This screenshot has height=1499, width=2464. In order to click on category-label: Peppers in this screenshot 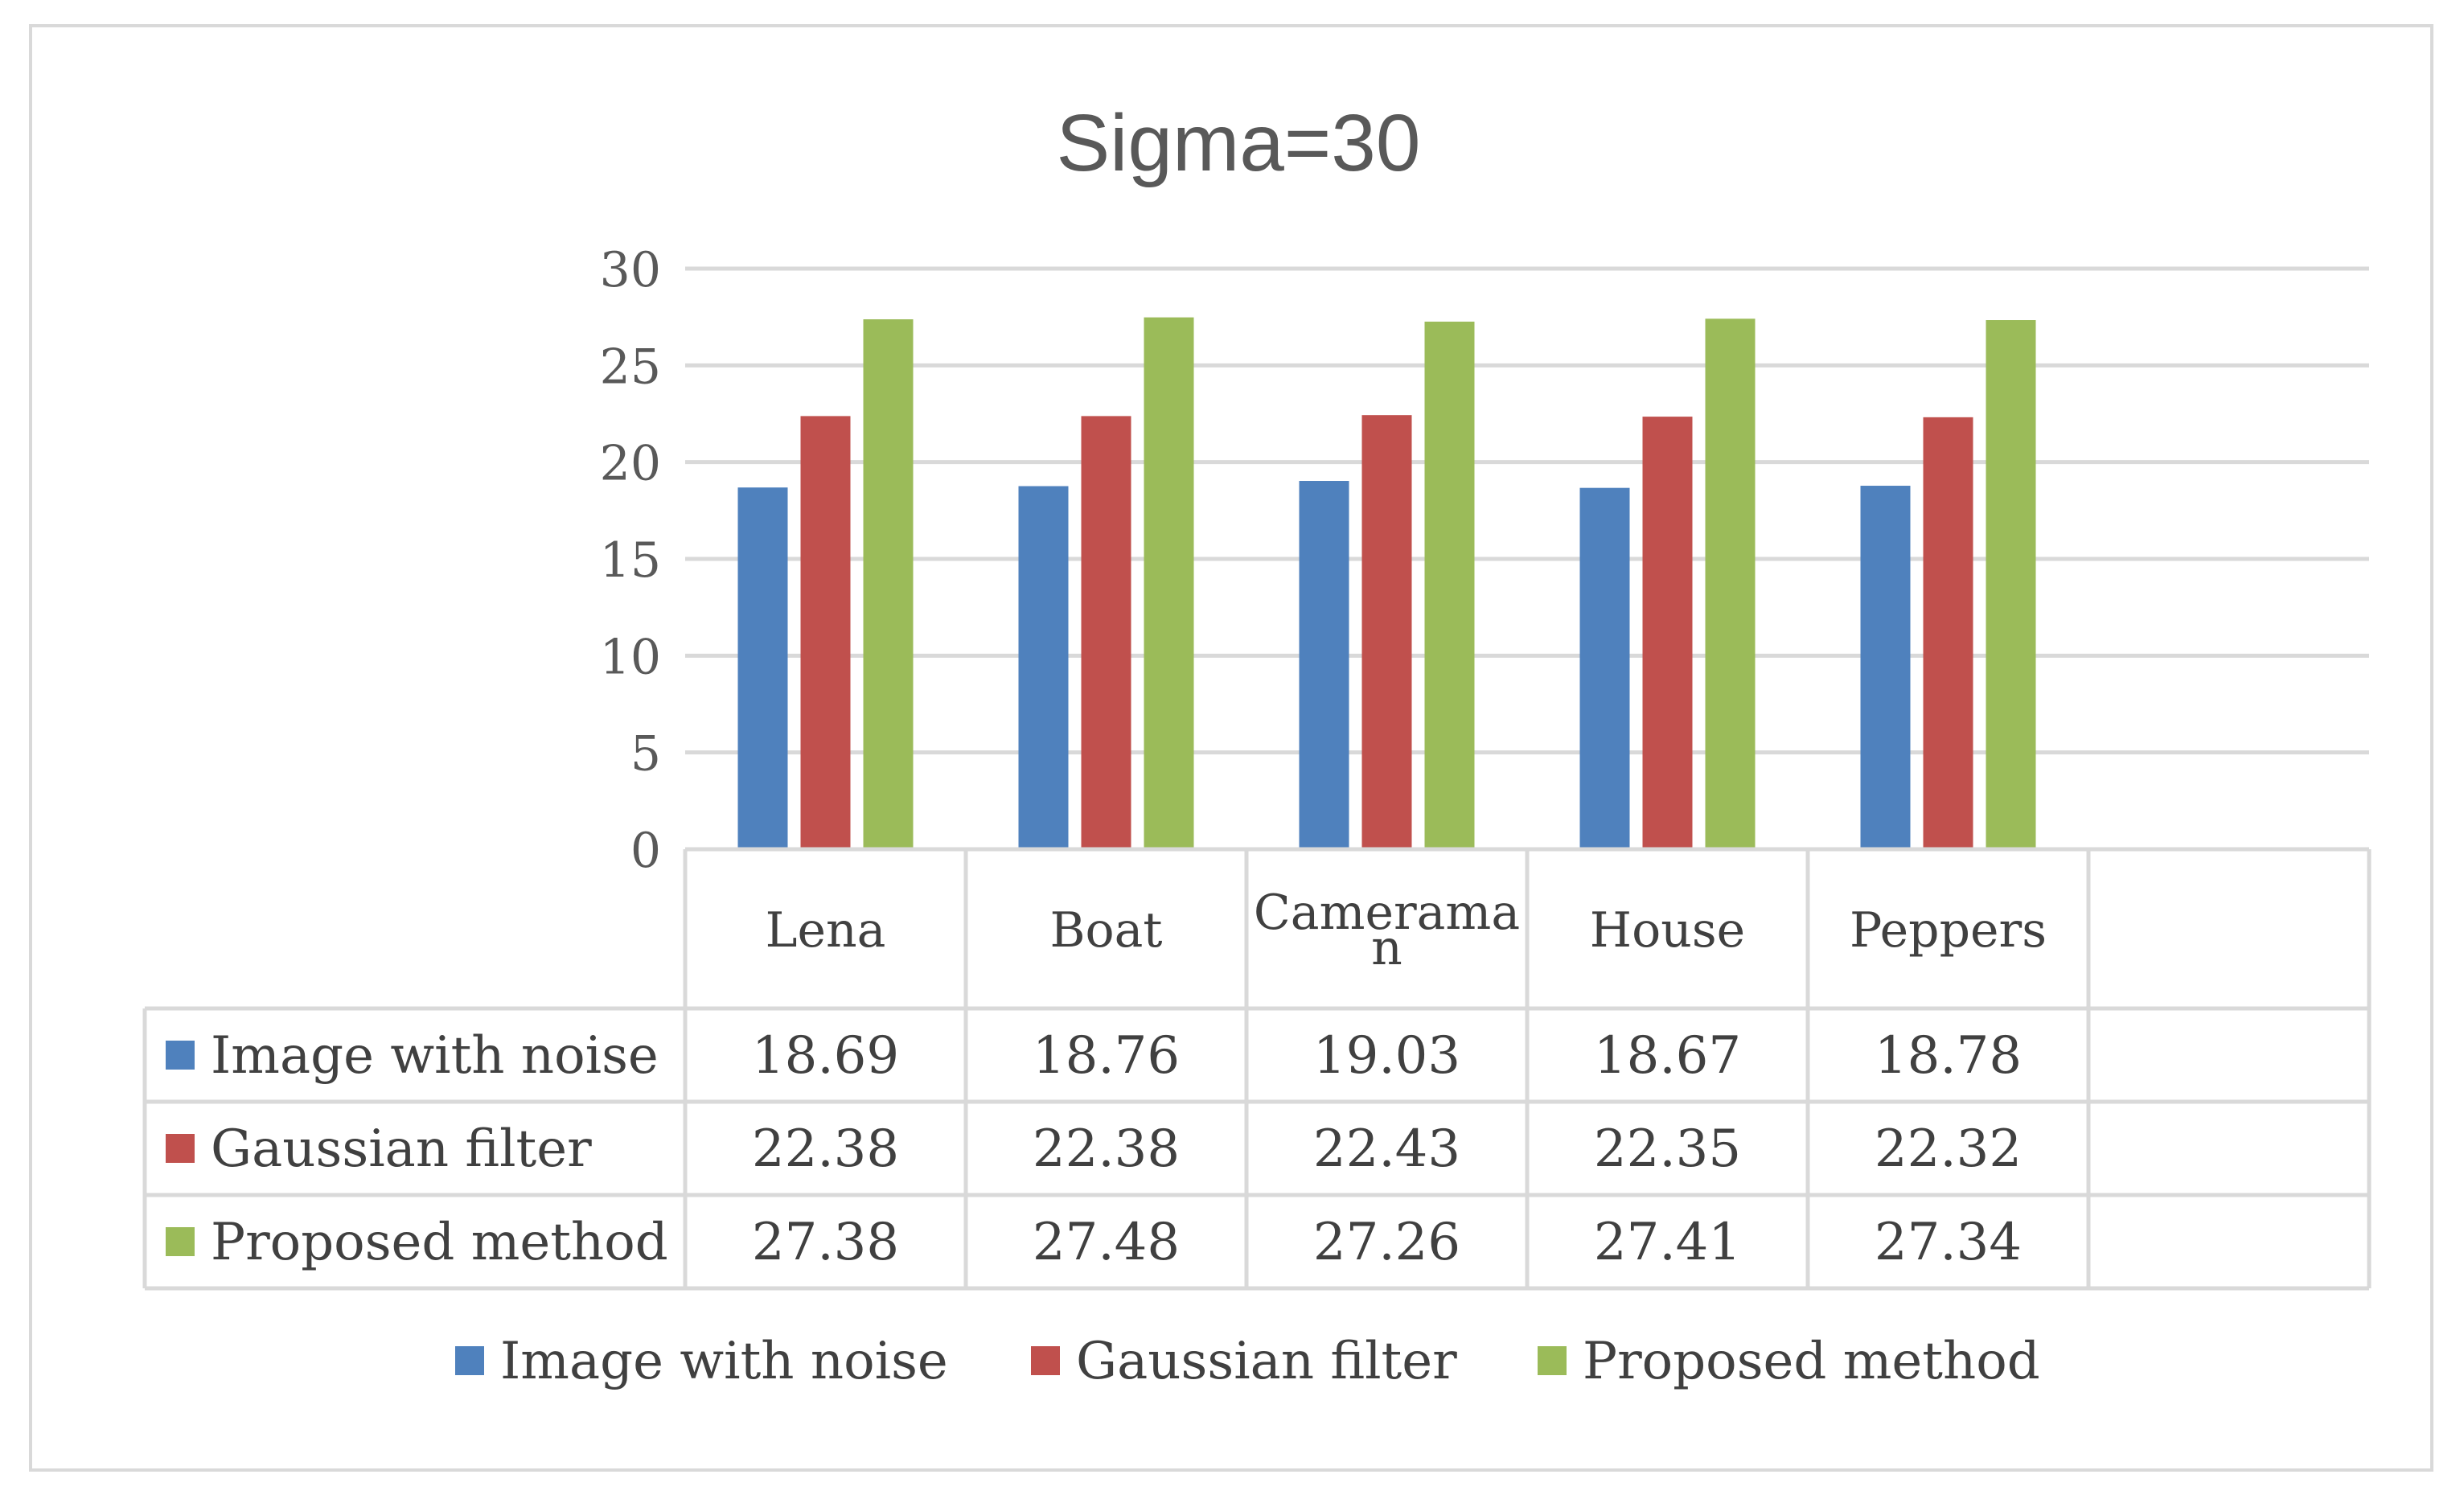, I will do `click(1948, 930)`.